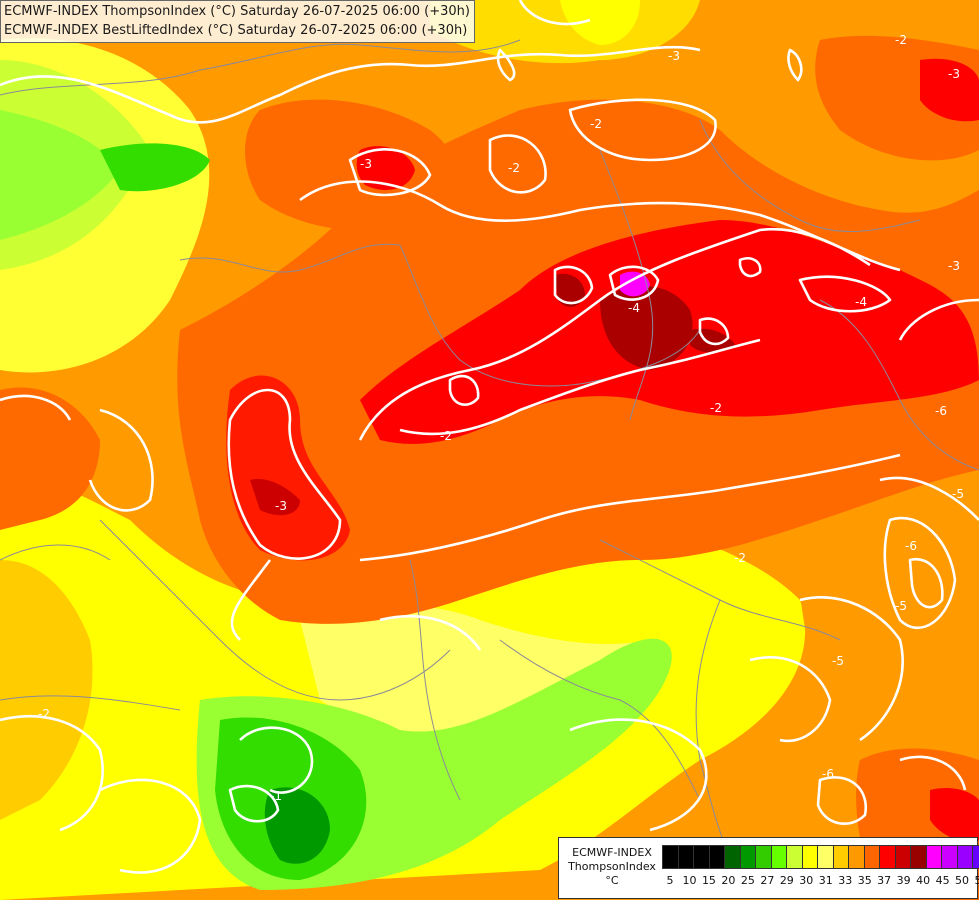 This screenshot has width=979, height=900. Describe the element at coordinates (612, 880) in the screenshot. I see `legend-unit: °C` at that location.